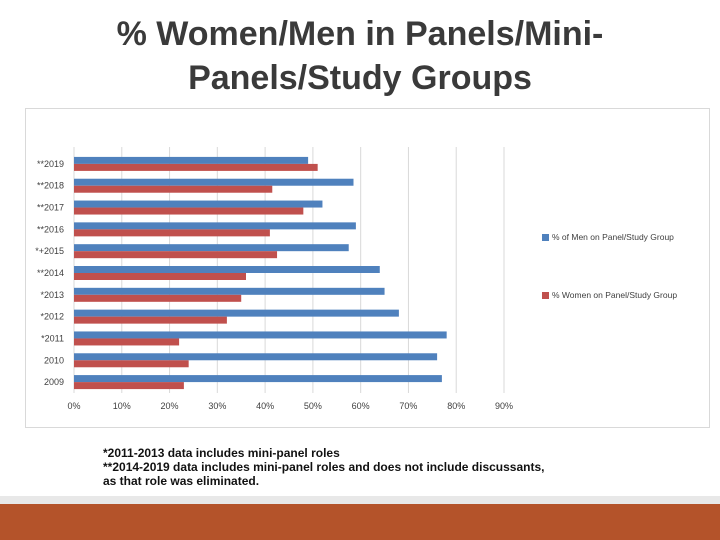 This screenshot has width=720, height=540. Describe the element at coordinates (50, 229) in the screenshot. I see `category-label: **2016` at that location.